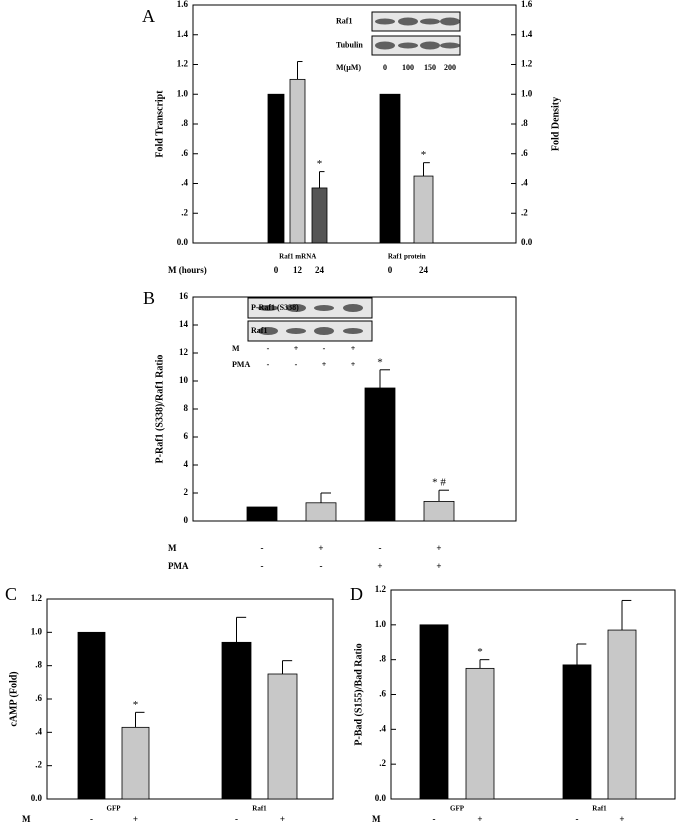 The height and width of the screenshot is (825, 685). I want to click on y-axis-label: cAMP (Fold), so click(13, 698).